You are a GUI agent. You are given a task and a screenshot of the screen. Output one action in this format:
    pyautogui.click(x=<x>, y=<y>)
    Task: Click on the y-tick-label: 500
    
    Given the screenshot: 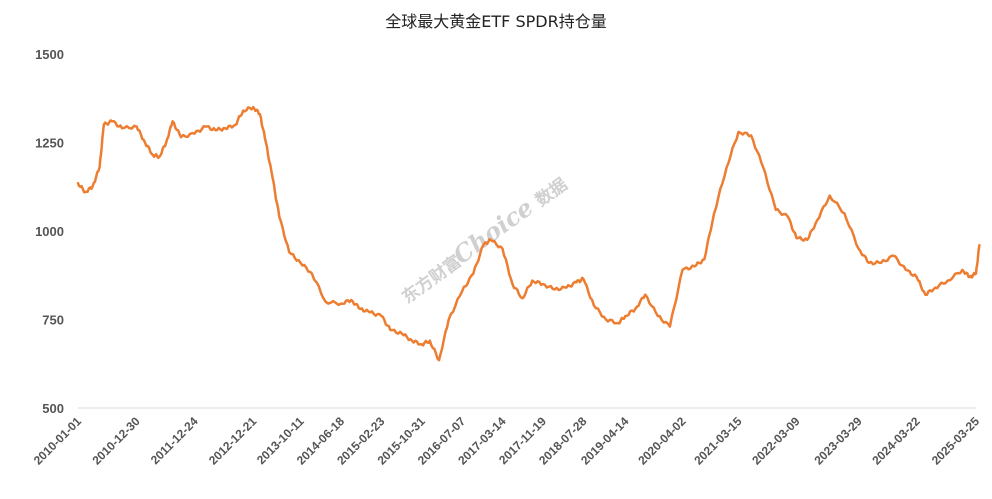 What is the action you would take?
    pyautogui.click(x=53, y=408)
    